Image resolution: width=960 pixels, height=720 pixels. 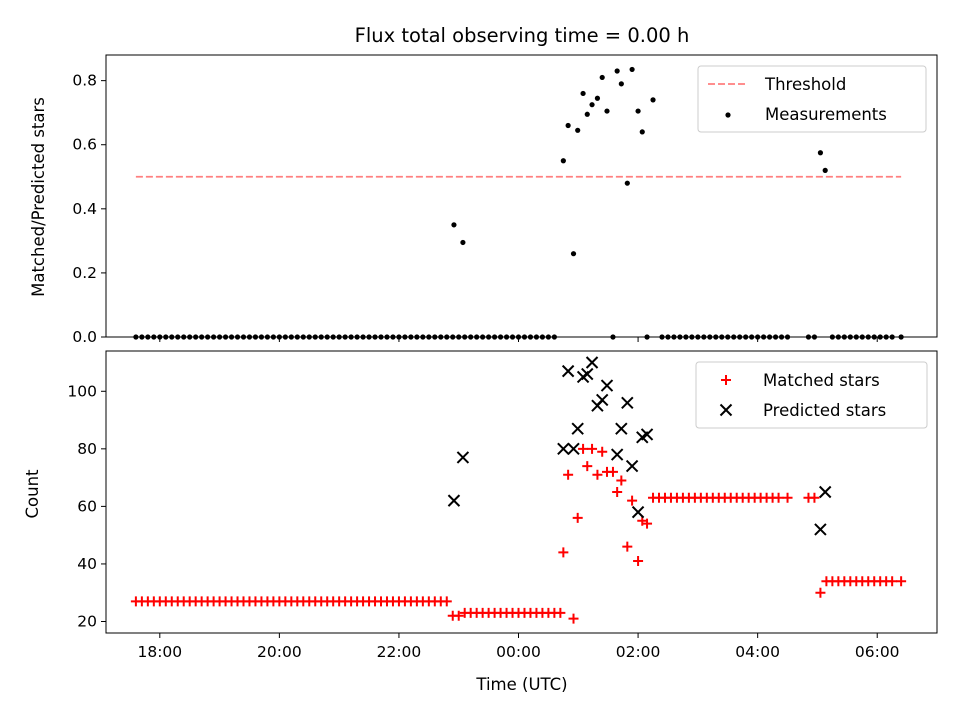 I want to click on legend-label: Matched stars, so click(x=821, y=380).